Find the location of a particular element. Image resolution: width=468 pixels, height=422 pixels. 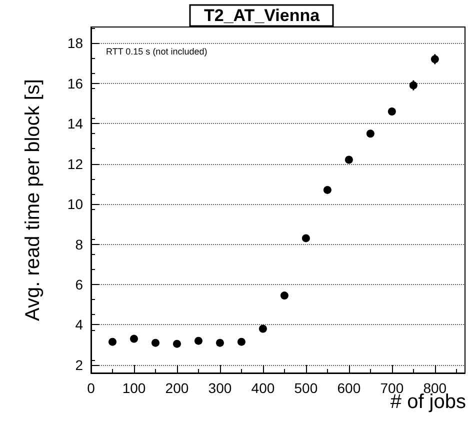

y-axis-title: Avg. read time per block [s] is located at coordinates (33, 200).